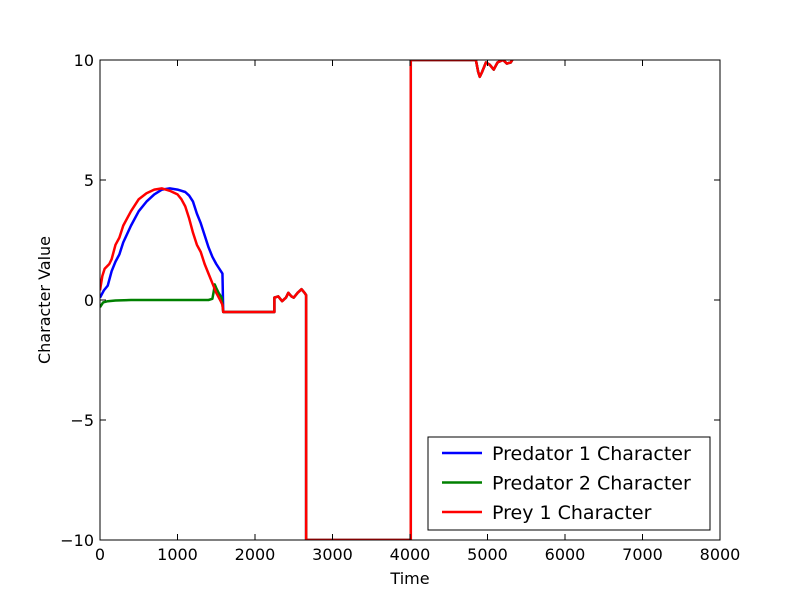 Image resolution: width=800 pixels, height=605 pixels. What do you see at coordinates (82, 420) in the screenshot?
I see `y-tick-label: −5` at bounding box center [82, 420].